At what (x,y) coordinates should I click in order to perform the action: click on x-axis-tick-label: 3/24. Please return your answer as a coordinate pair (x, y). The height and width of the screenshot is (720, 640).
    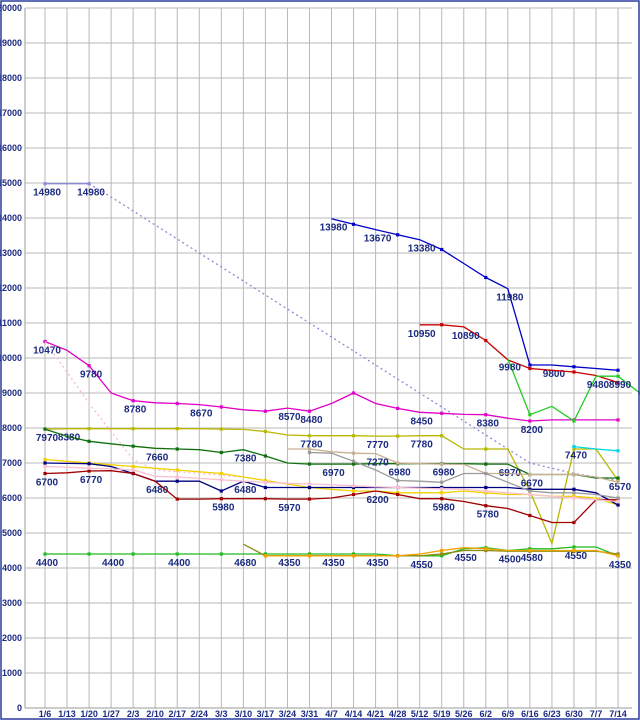
    Looking at the image, I should click on (288, 714).